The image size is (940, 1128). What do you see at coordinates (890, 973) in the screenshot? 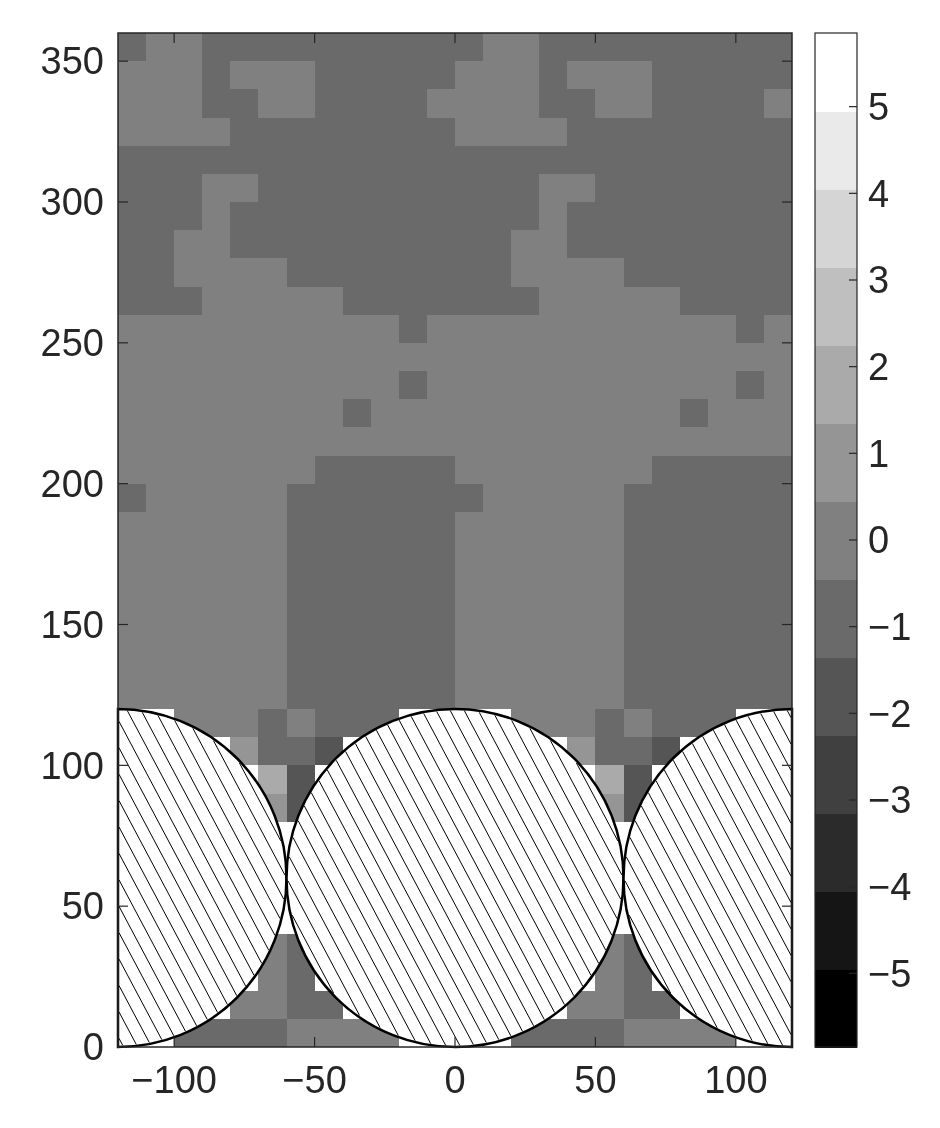
I see `color-bar-label: −5` at bounding box center [890, 973].